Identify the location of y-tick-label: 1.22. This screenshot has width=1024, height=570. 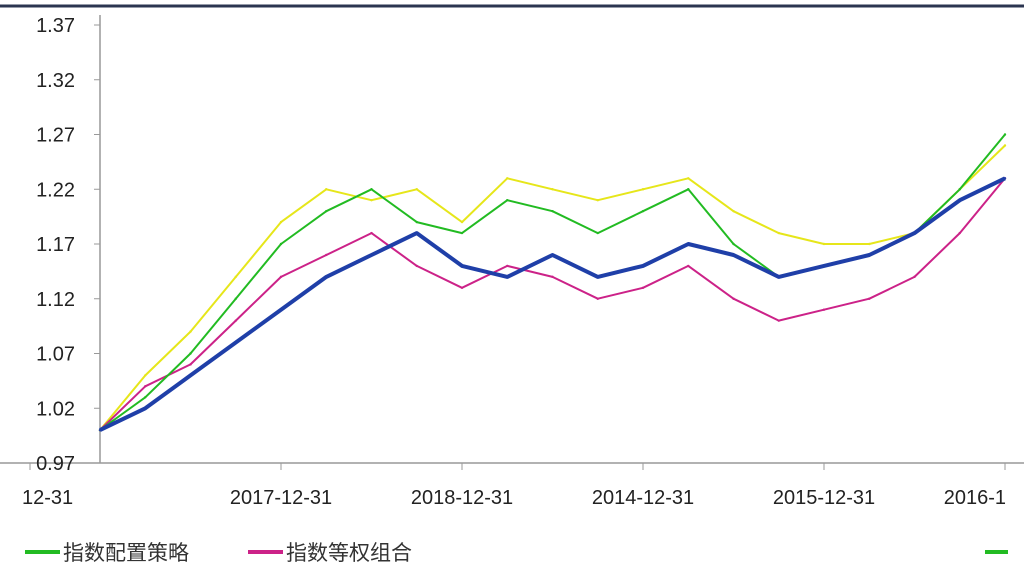
(55, 190).